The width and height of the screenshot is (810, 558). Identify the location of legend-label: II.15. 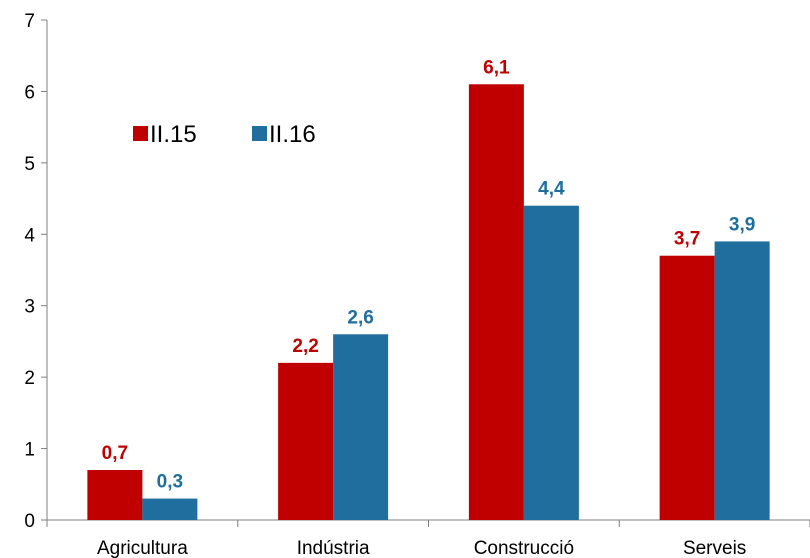
(173, 134).